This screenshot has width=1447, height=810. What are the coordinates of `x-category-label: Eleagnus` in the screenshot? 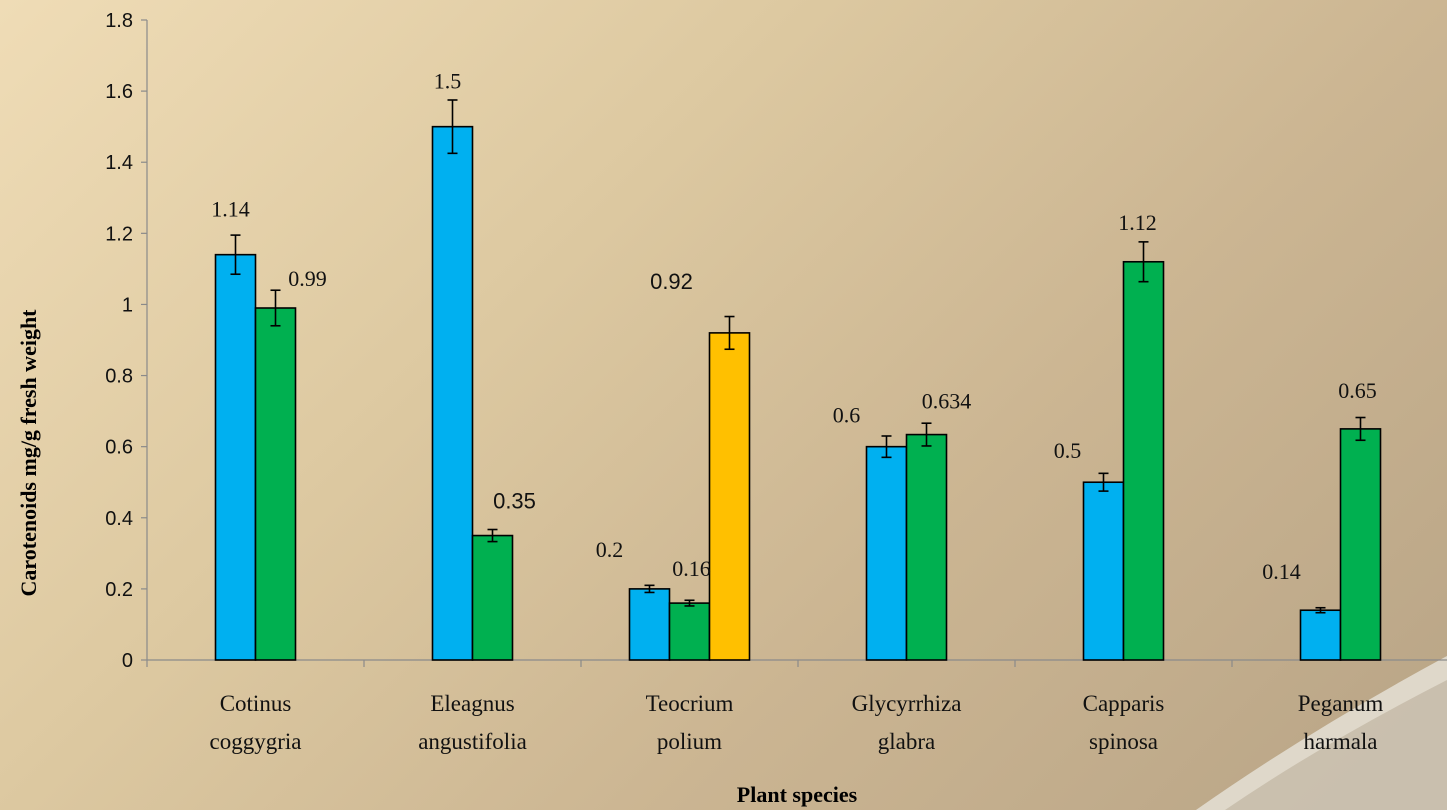 It's located at (472, 703).